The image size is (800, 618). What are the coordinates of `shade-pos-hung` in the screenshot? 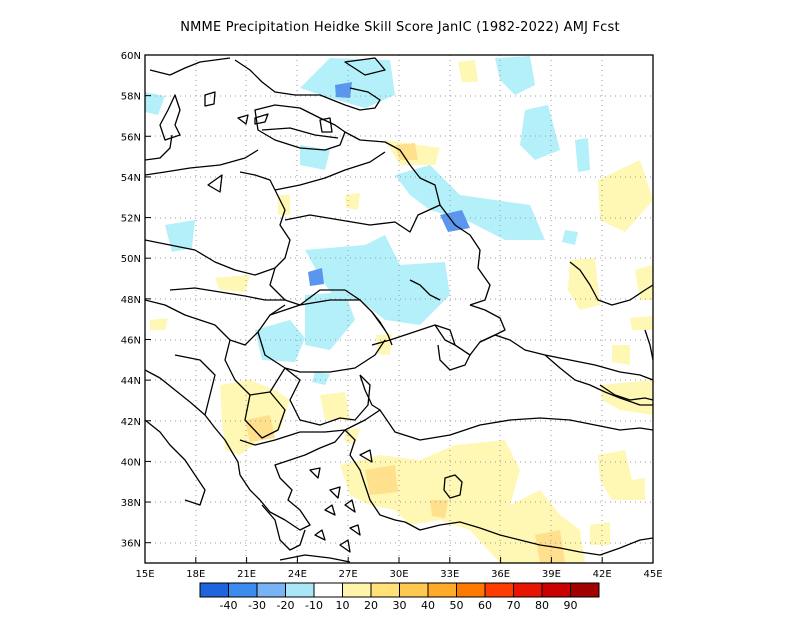 It's located at (159, 324).